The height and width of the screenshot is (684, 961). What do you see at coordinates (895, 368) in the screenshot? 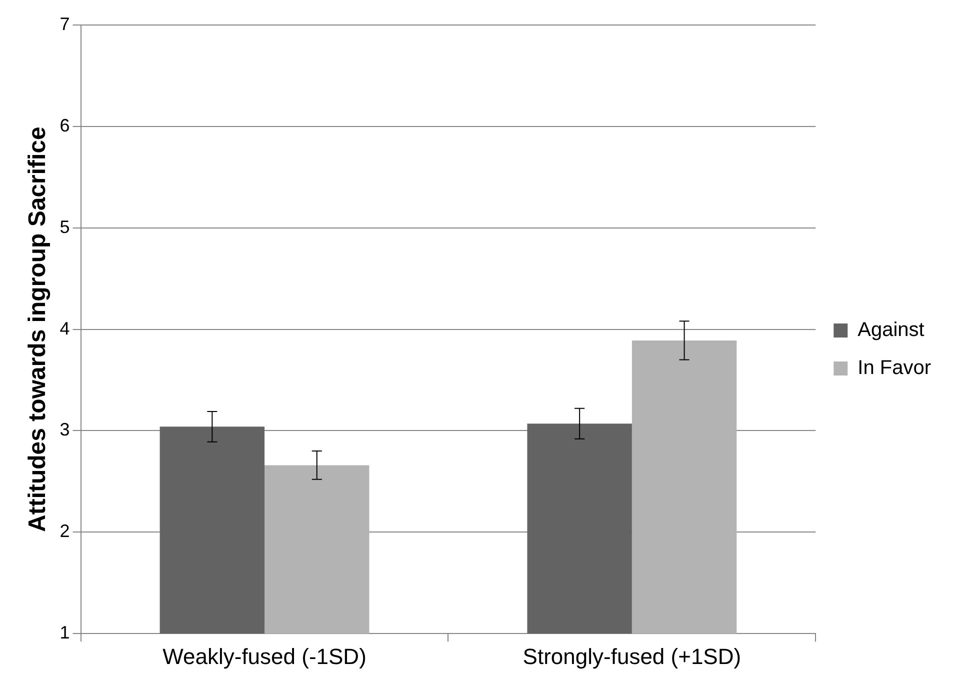
I see `legend-label: In Favor` at bounding box center [895, 368].